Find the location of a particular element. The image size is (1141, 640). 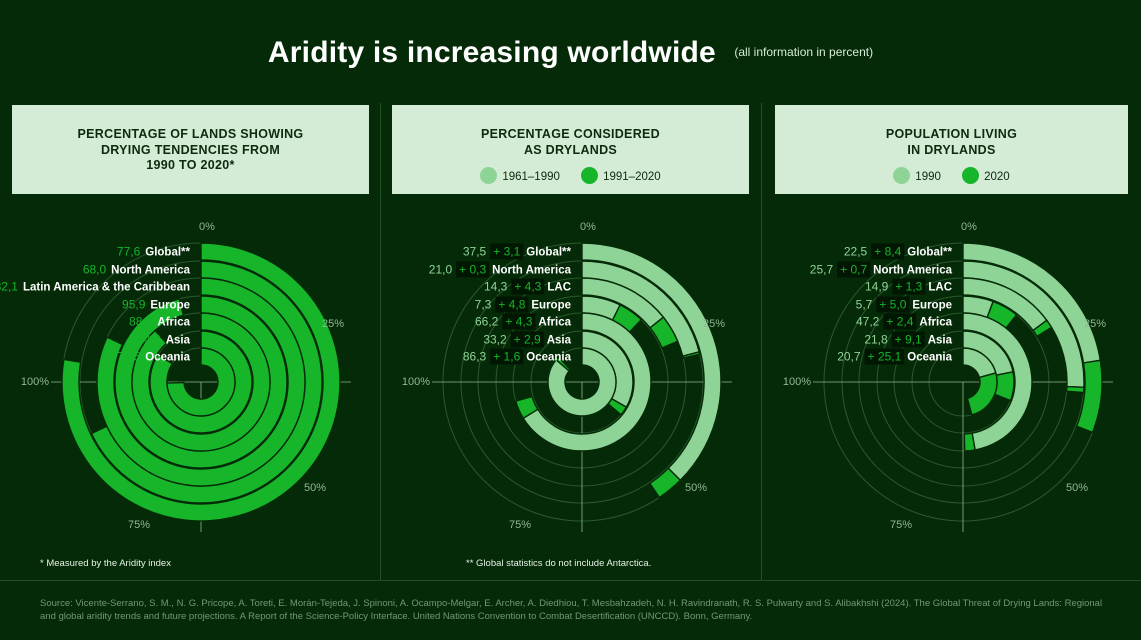

value-label: 84,0 is located at coordinates (149, 340).